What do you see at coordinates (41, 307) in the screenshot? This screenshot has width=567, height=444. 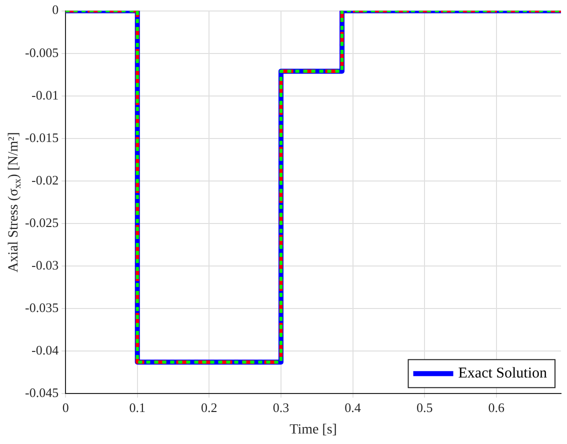 I see `y-tick-label: -0.035` at bounding box center [41, 307].